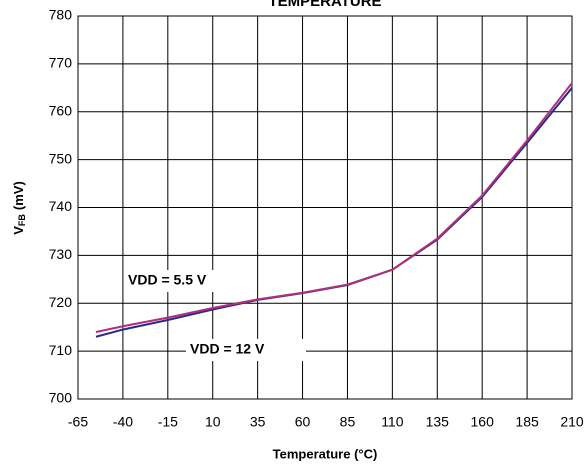  Describe the element at coordinates (61, 158) in the screenshot. I see `y-tick-label: 750` at that location.